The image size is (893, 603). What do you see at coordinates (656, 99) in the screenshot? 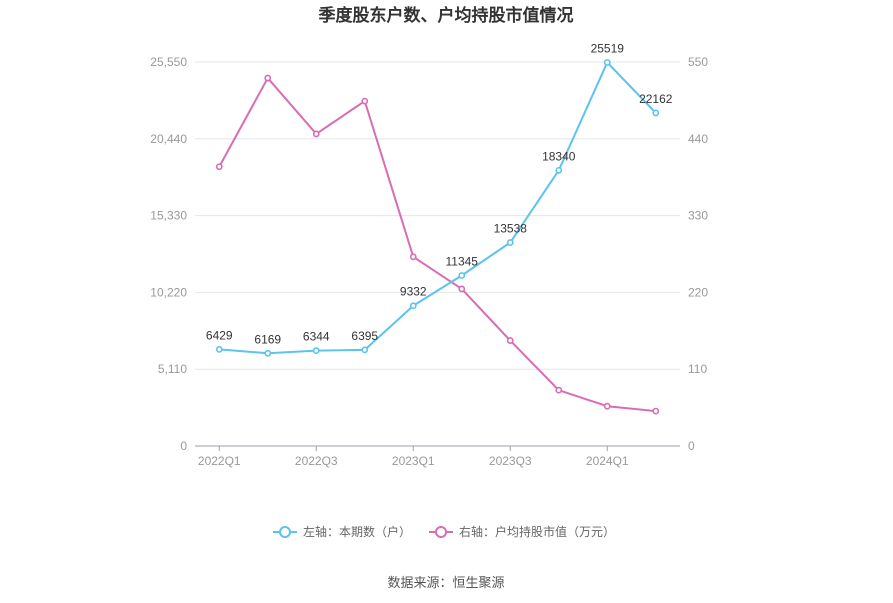
I see `data-label: 22162` at bounding box center [656, 99].